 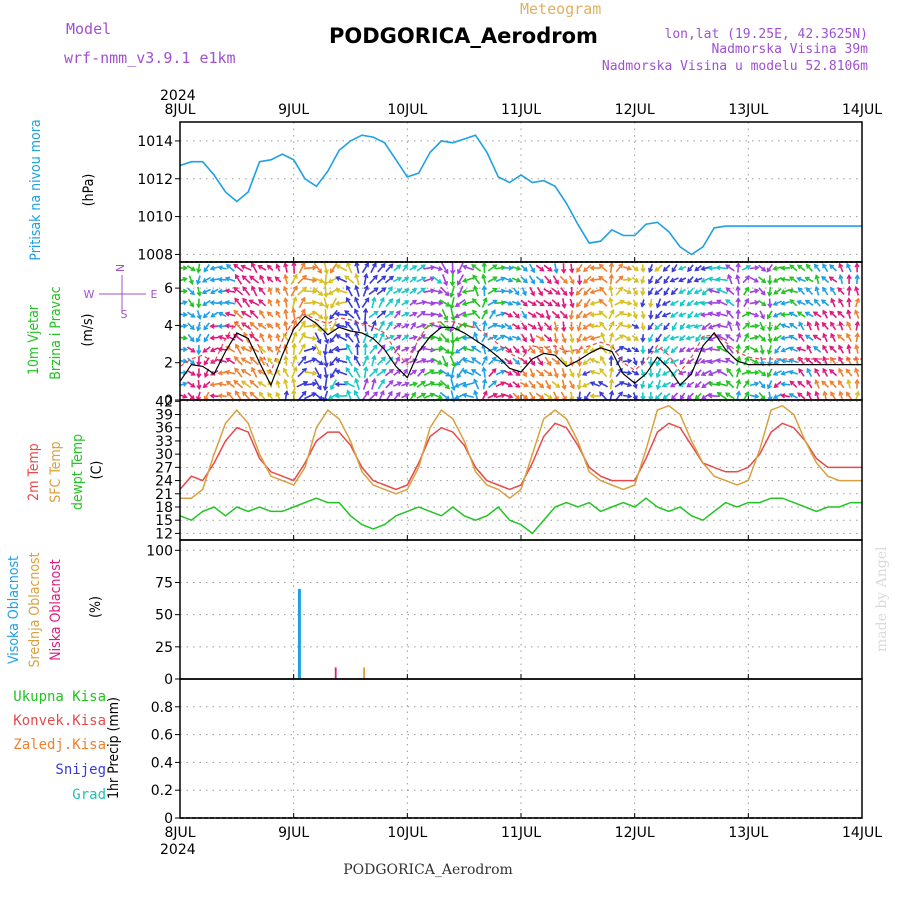 What do you see at coordinates (155, 255) in the screenshot?
I see `y-tick-label: 1008` at bounding box center [155, 255].